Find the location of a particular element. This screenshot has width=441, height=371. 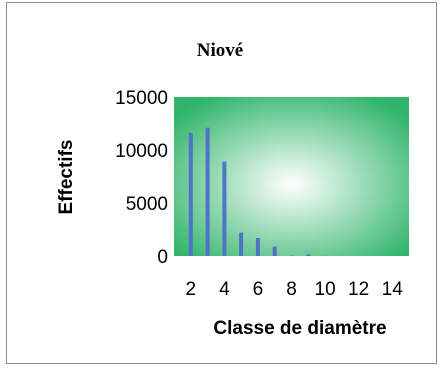

x-tick-labels: 2 4 6 8 10 12 14 is located at coordinates (295, 289).